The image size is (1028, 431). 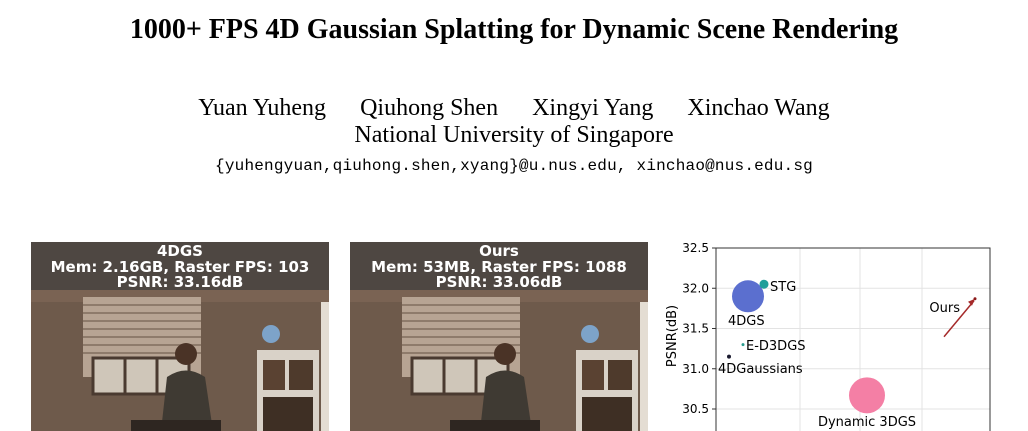 What do you see at coordinates (593, 108) in the screenshot?
I see `author-name: Xingyi Yang` at bounding box center [593, 108].